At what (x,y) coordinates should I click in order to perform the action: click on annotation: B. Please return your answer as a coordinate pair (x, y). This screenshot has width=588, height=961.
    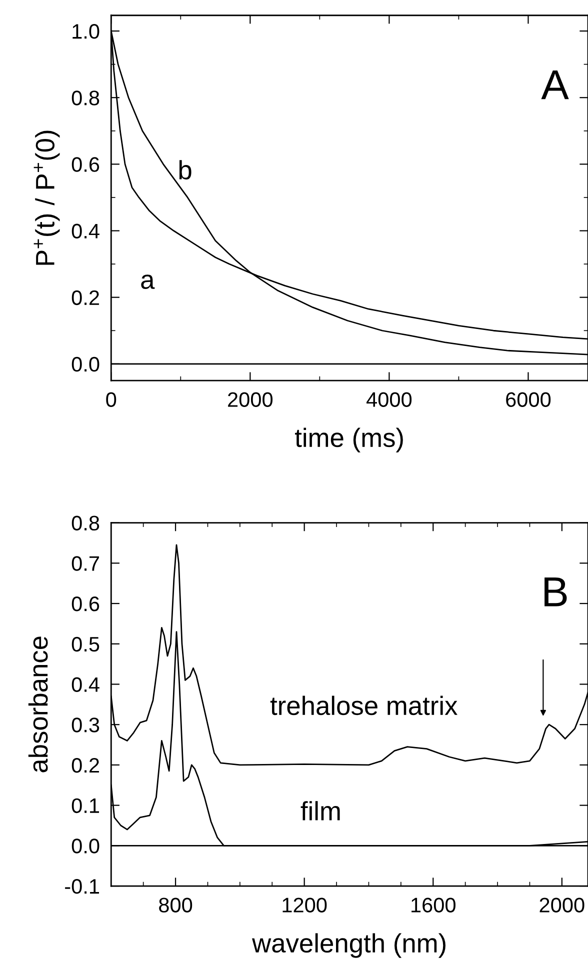
    Looking at the image, I should click on (555, 592).